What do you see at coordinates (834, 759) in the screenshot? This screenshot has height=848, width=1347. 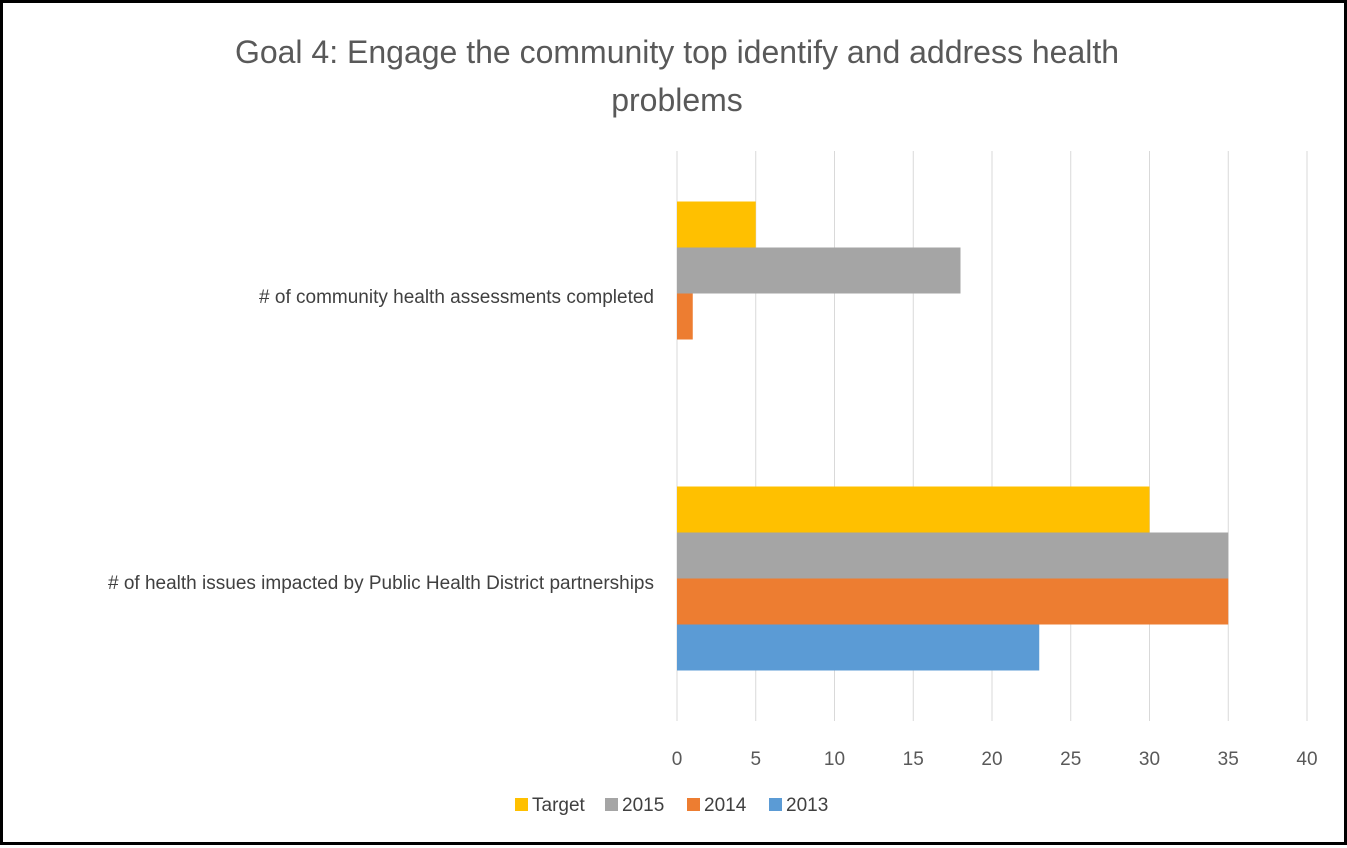 I see `x-tick-label-2: 10` at bounding box center [834, 759].